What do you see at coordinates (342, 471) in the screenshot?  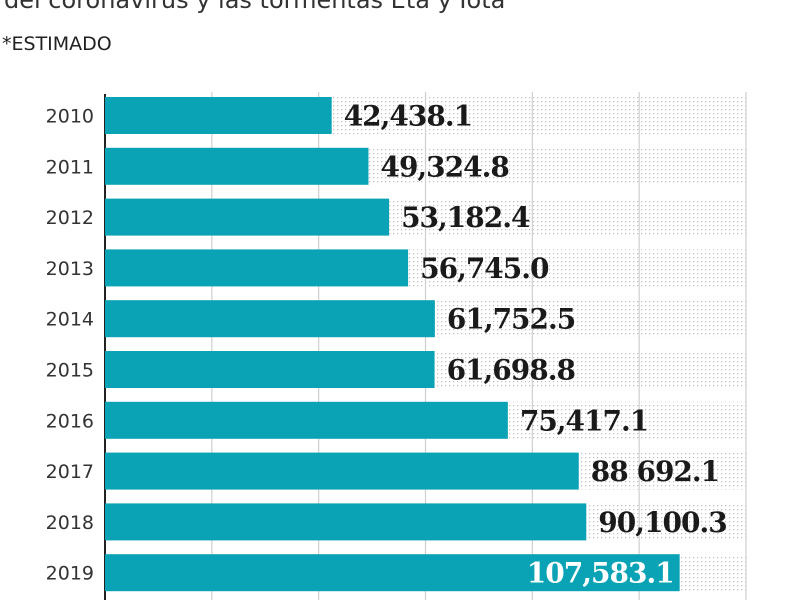 I see `bar-2017` at bounding box center [342, 471].